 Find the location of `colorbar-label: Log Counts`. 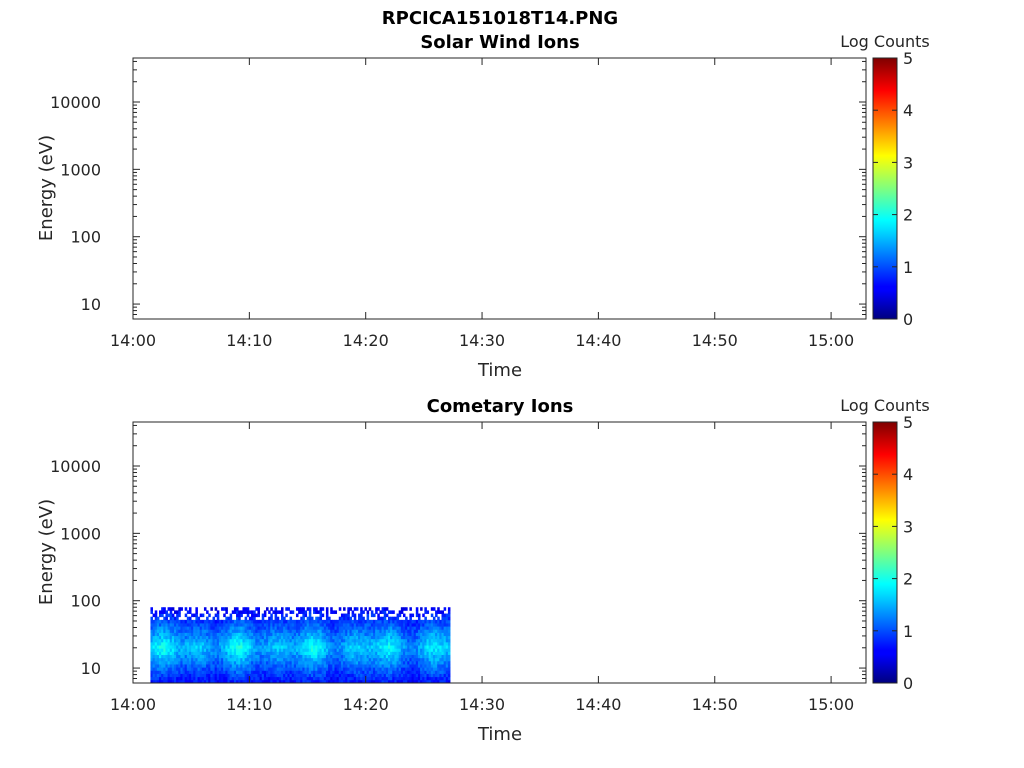

colorbar-label: Log Counts is located at coordinates (885, 41).